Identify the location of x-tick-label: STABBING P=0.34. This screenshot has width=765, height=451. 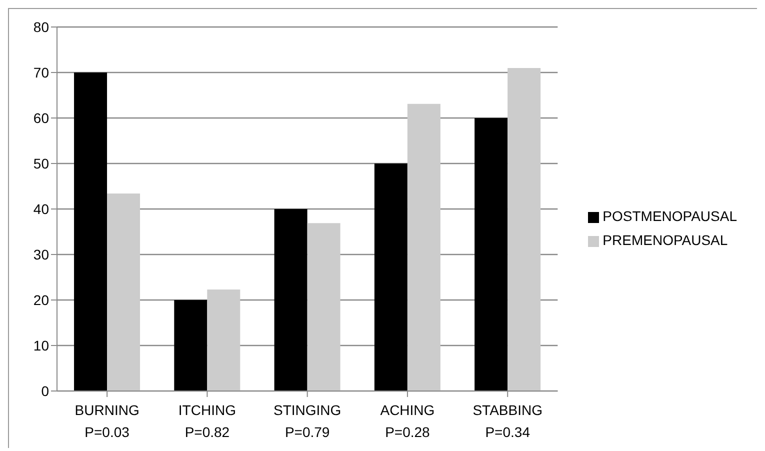
(507, 421).